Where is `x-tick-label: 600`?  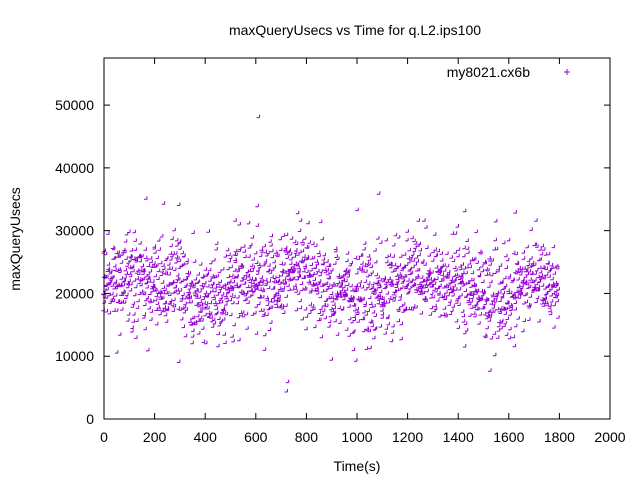
x-tick-label: 600 is located at coordinates (256, 437).